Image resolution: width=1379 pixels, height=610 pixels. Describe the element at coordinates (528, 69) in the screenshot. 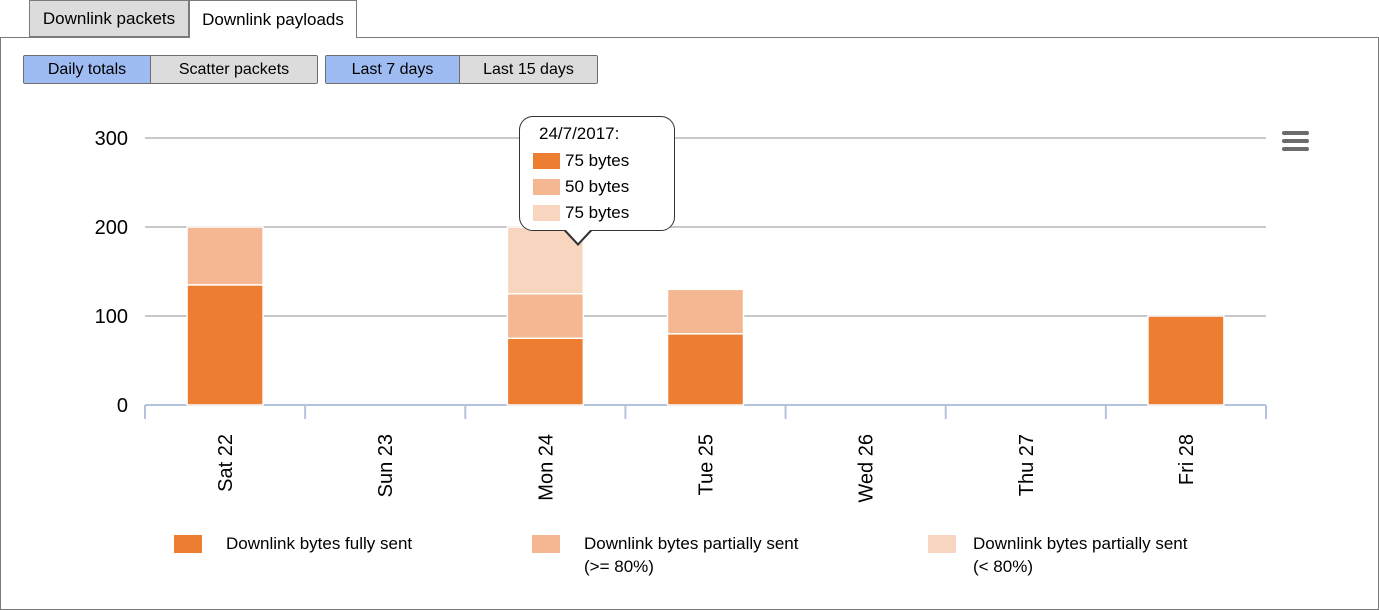

I see `last-15-days-button: Last 15 days` at that location.